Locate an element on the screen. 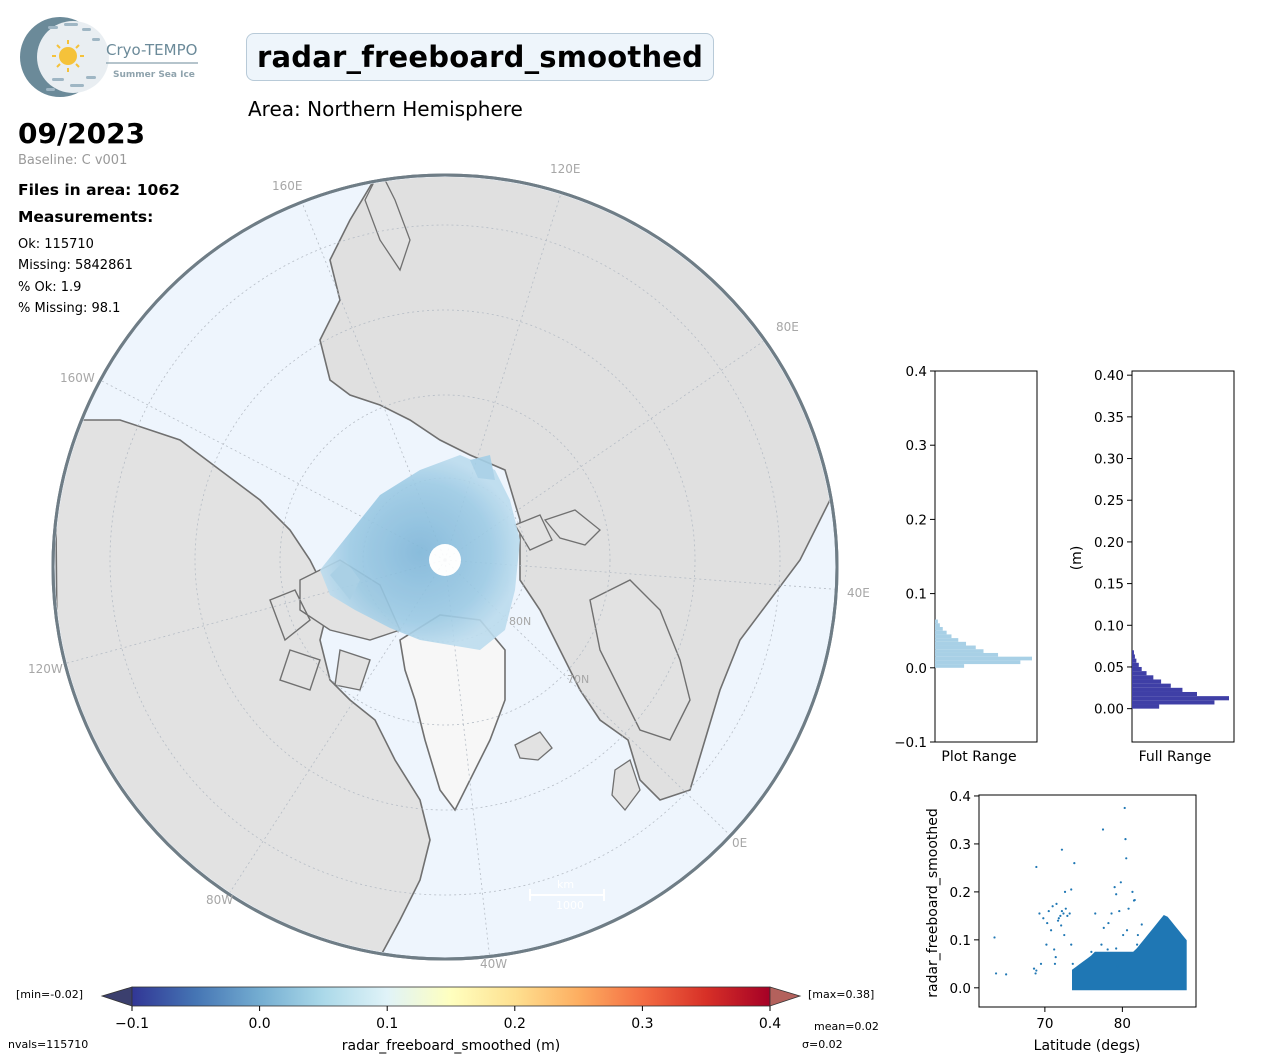 The image size is (1272, 1060). hist1-ytick-label: 0.0 is located at coordinates (916, 669).